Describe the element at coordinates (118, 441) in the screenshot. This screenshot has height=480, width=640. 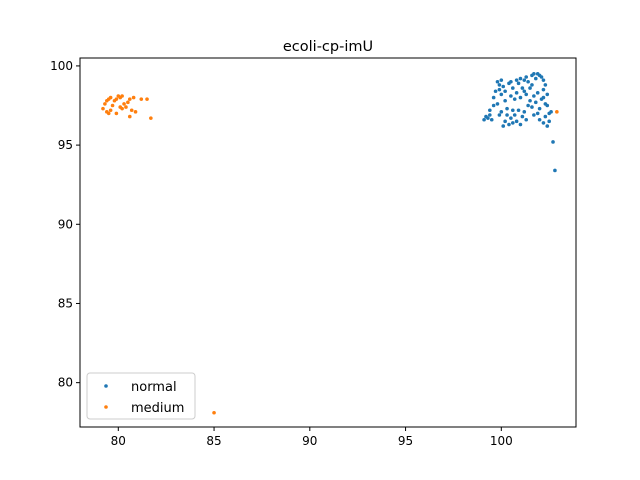
I see `x-tick-label-0: 80` at that location.